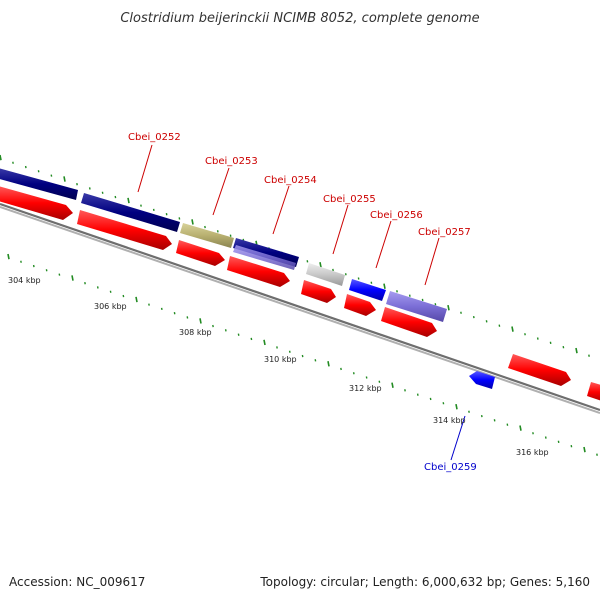  Describe the element at coordinates (154, 137) in the screenshot. I see `label-cbei-0252: Cbei_0252` at that location.